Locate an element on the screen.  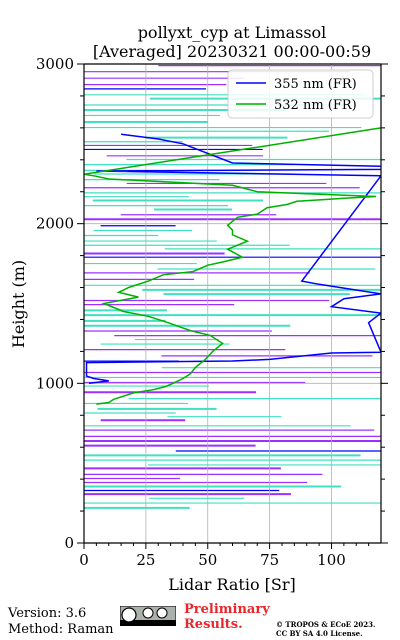
copyright-line2: CC BY SA 4.0 License. is located at coordinates (319, 633).